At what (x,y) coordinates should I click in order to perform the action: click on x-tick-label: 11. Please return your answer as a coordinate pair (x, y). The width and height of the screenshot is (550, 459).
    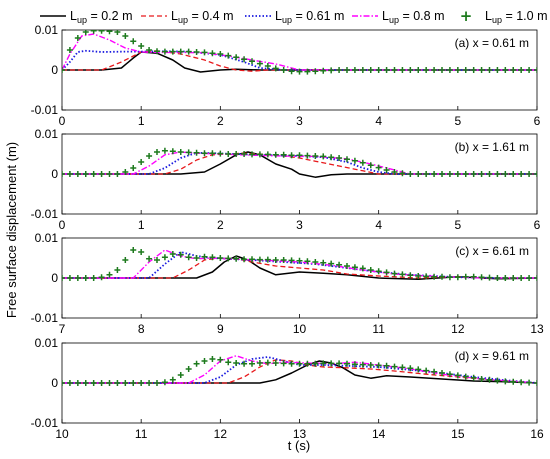
    Looking at the image, I should click on (378, 329).